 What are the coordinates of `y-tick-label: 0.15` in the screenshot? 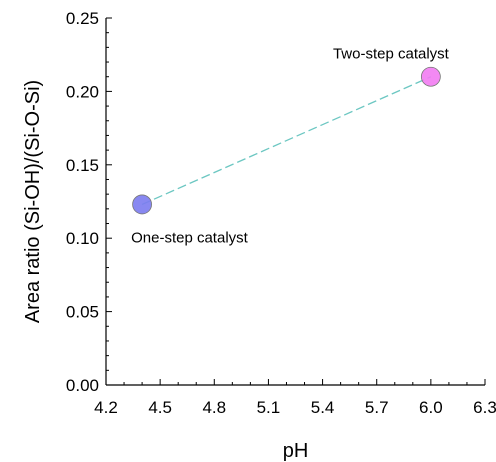 It's located at (82, 165).